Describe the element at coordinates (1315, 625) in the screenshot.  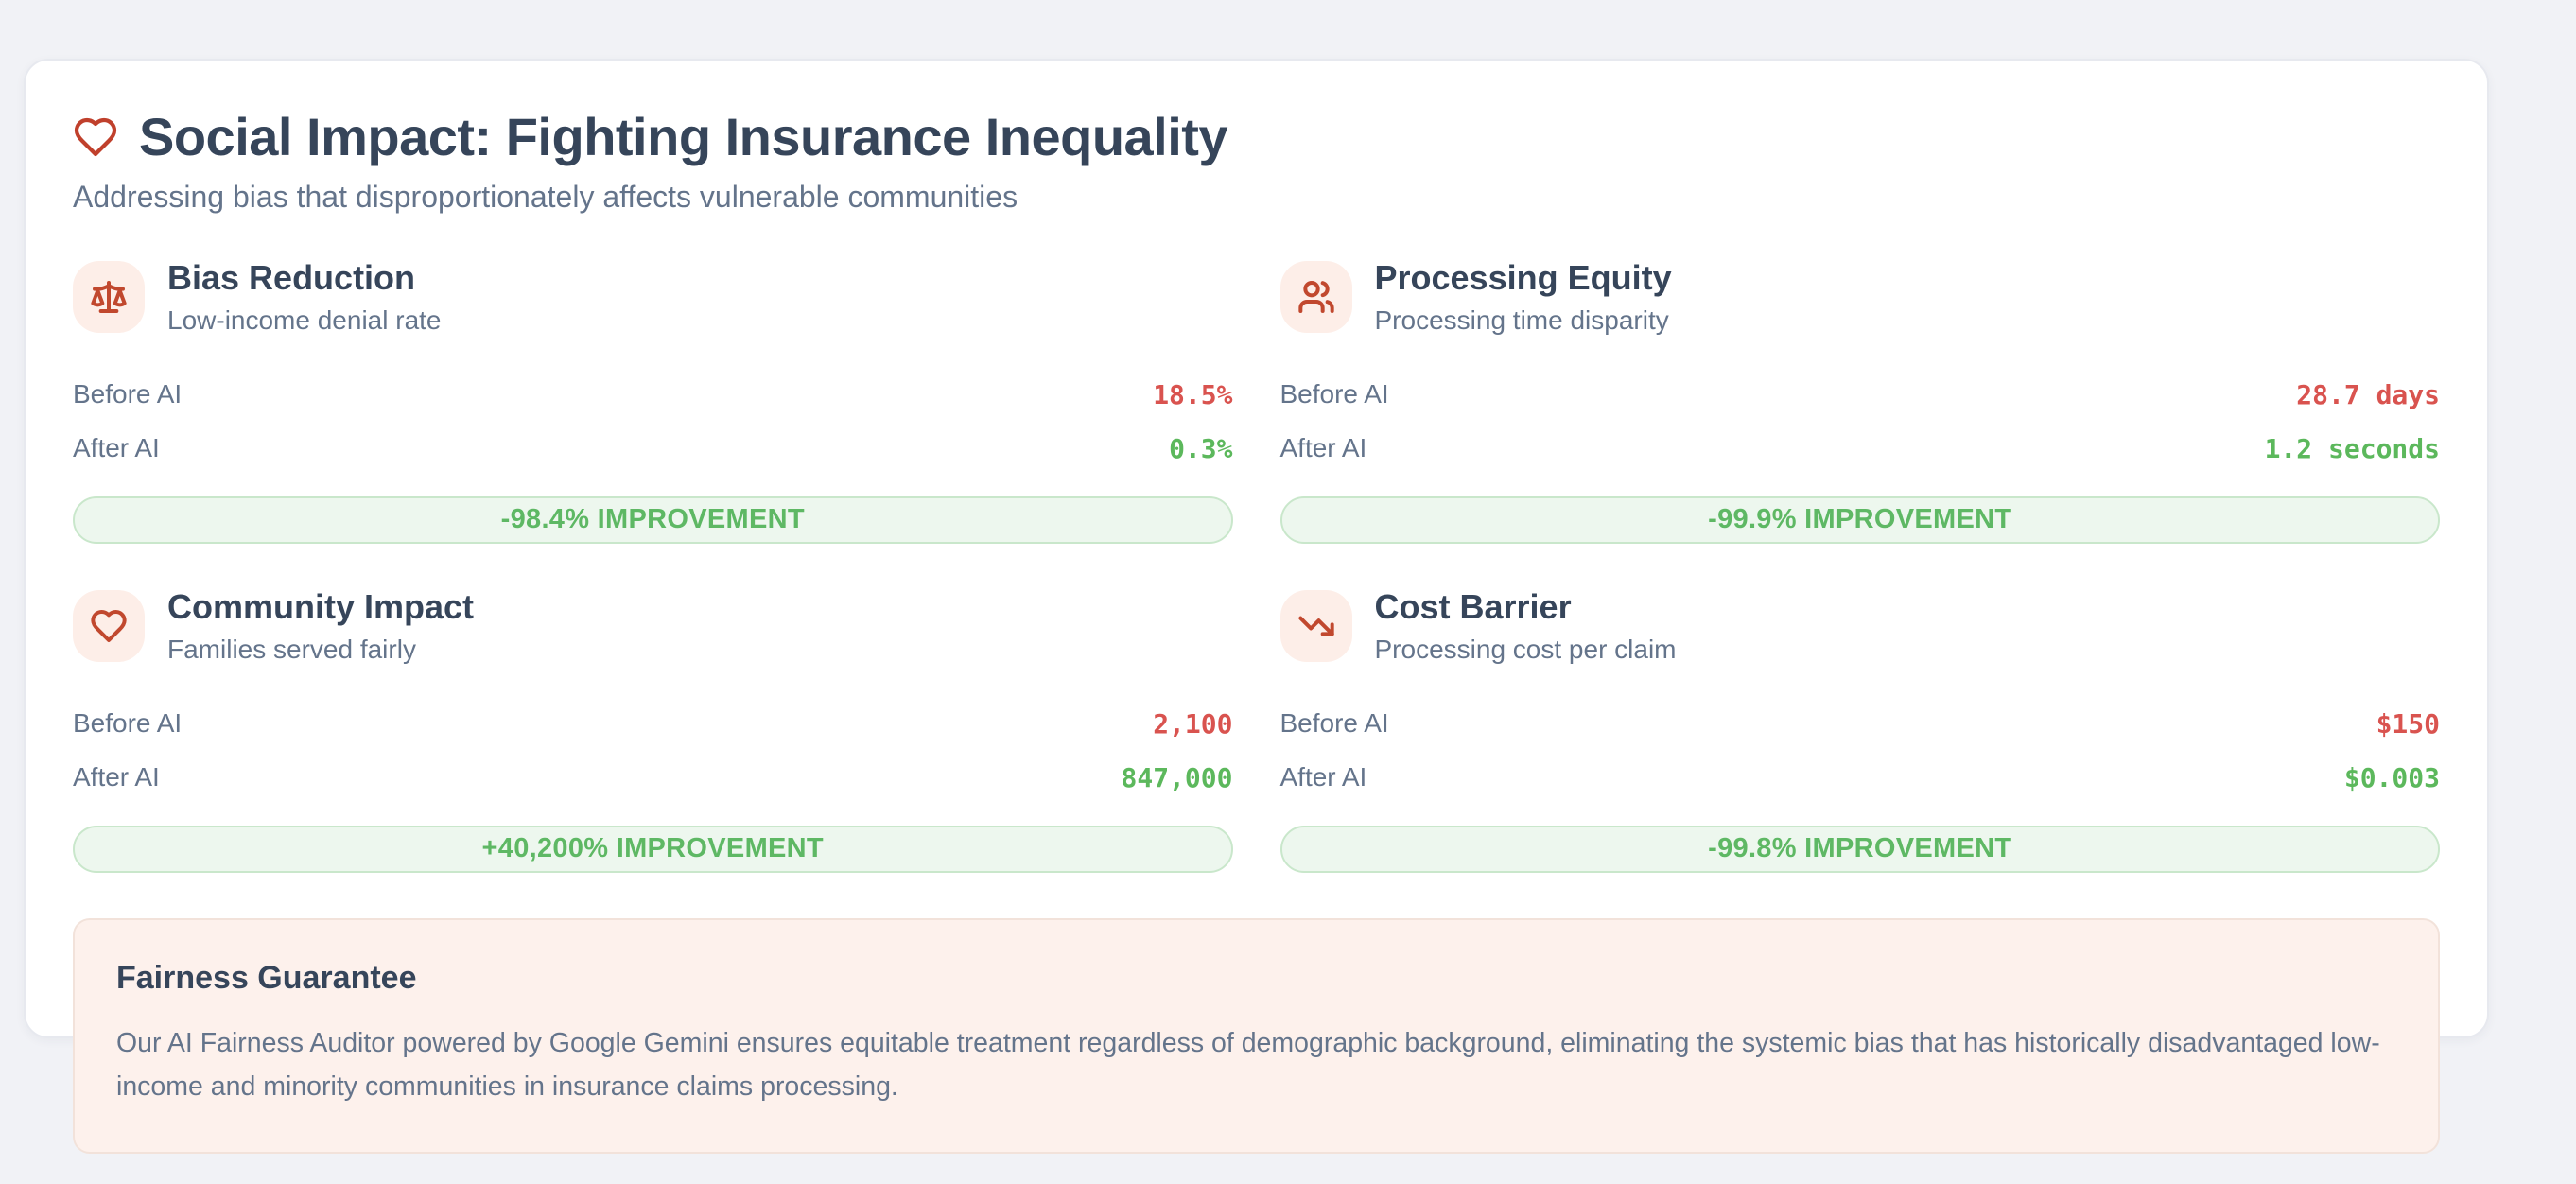
I see `trending-down-icon` at that location.